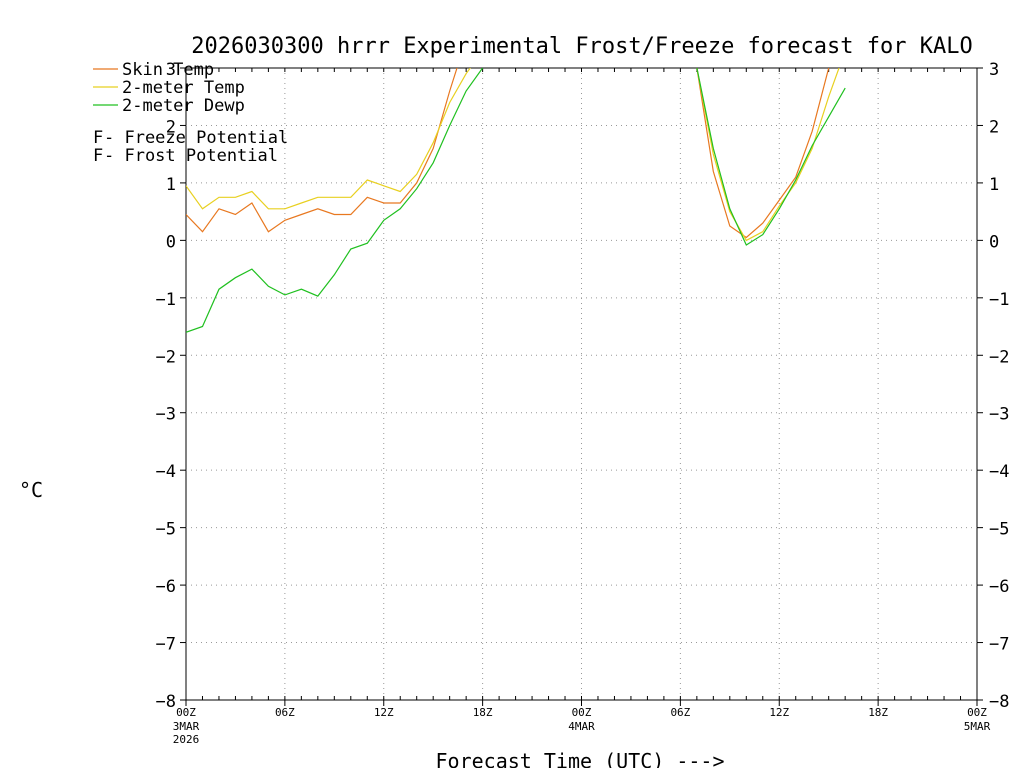  What do you see at coordinates (581, 726) in the screenshot?
I see `x-tick-sublabel: 4MAR` at bounding box center [581, 726].